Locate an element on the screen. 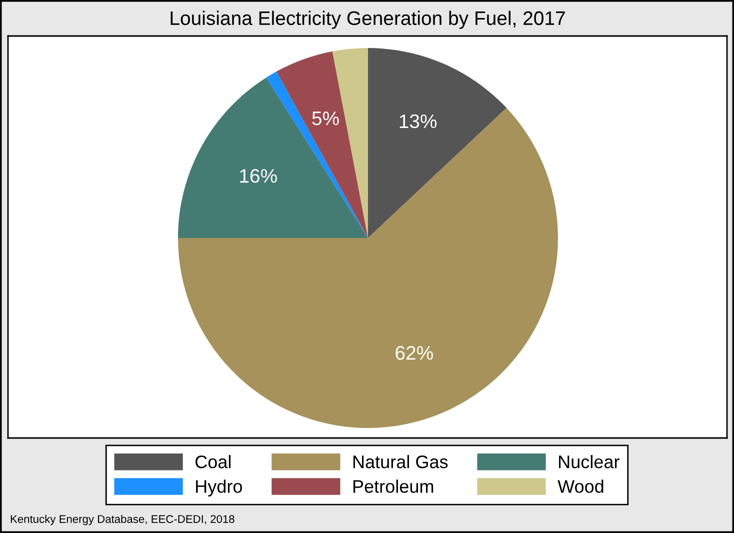 Image resolution: width=734 pixels, height=533 pixels. text: Kentucky Energy Database, EEC-DEDI, 2018 is located at coordinates (122, 520).